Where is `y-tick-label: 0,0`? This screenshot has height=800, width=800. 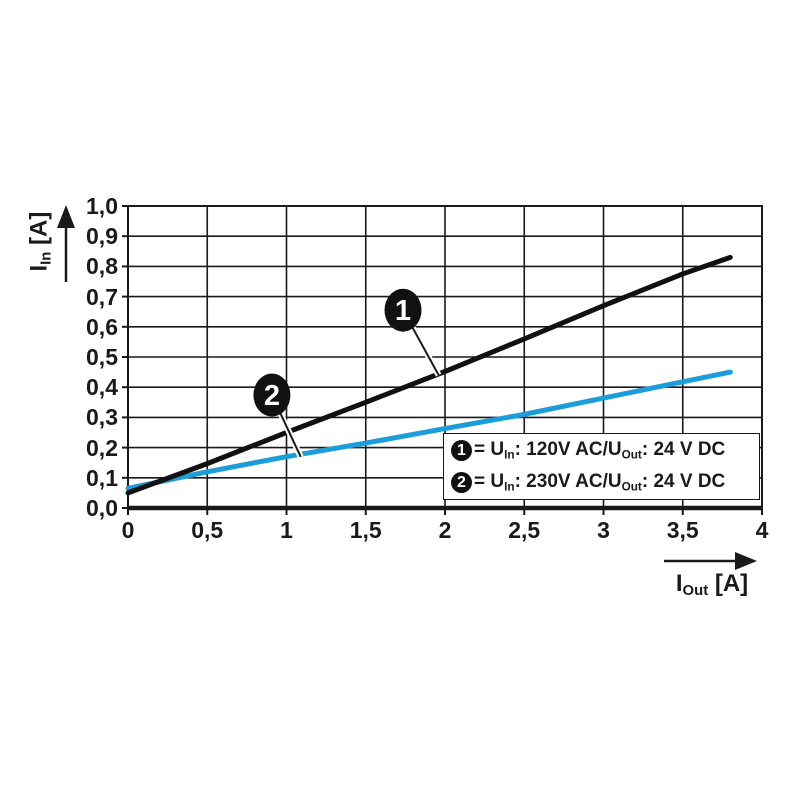
y-tick-label: 0,0 is located at coordinates (102, 508).